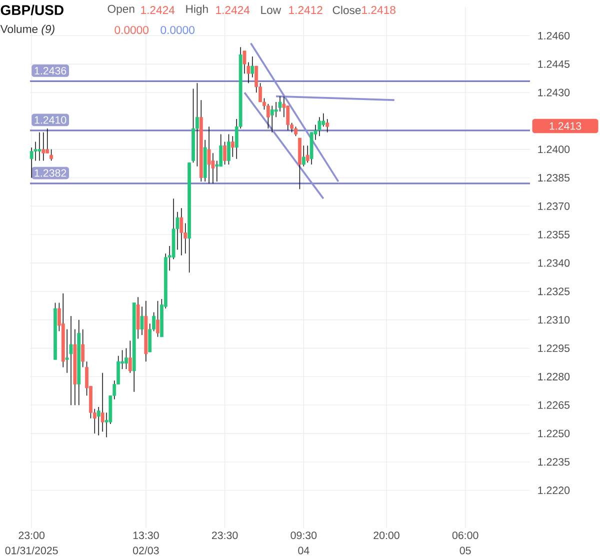 This screenshot has width=600, height=558. What do you see at coordinates (554, 405) in the screenshot?
I see `y-tick-label: 1.2265` at bounding box center [554, 405].